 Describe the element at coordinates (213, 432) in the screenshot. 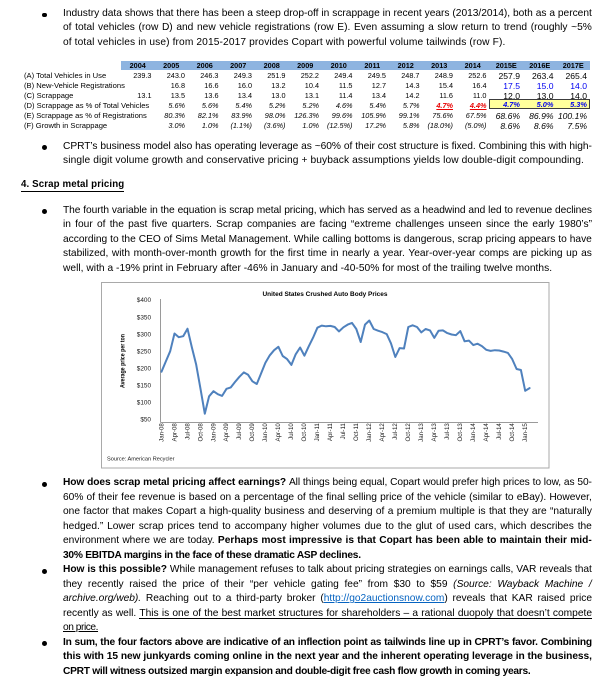

I see `svg-text: Jan-09` at that location.